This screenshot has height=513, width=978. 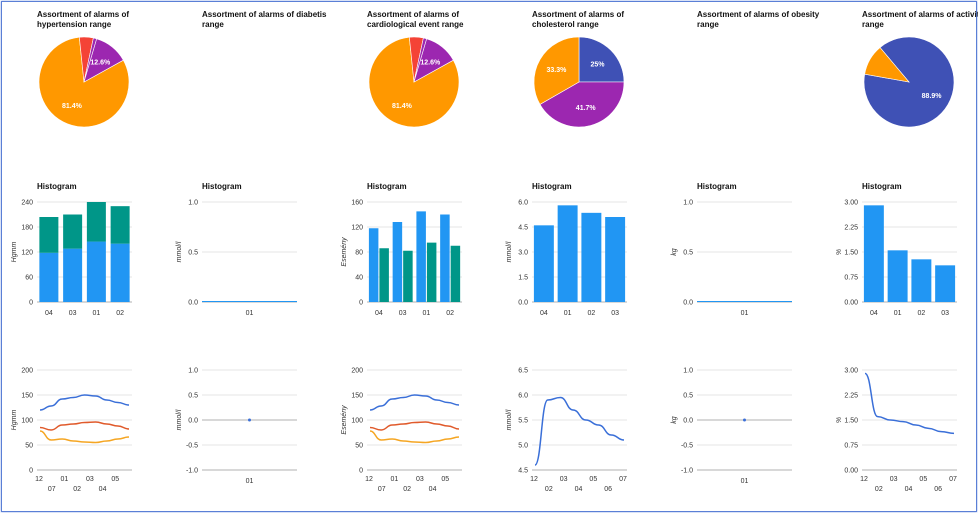 What do you see at coordinates (851, 203) in the screenshot?
I see `y-tick-label: 3.00` at bounding box center [851, 203].